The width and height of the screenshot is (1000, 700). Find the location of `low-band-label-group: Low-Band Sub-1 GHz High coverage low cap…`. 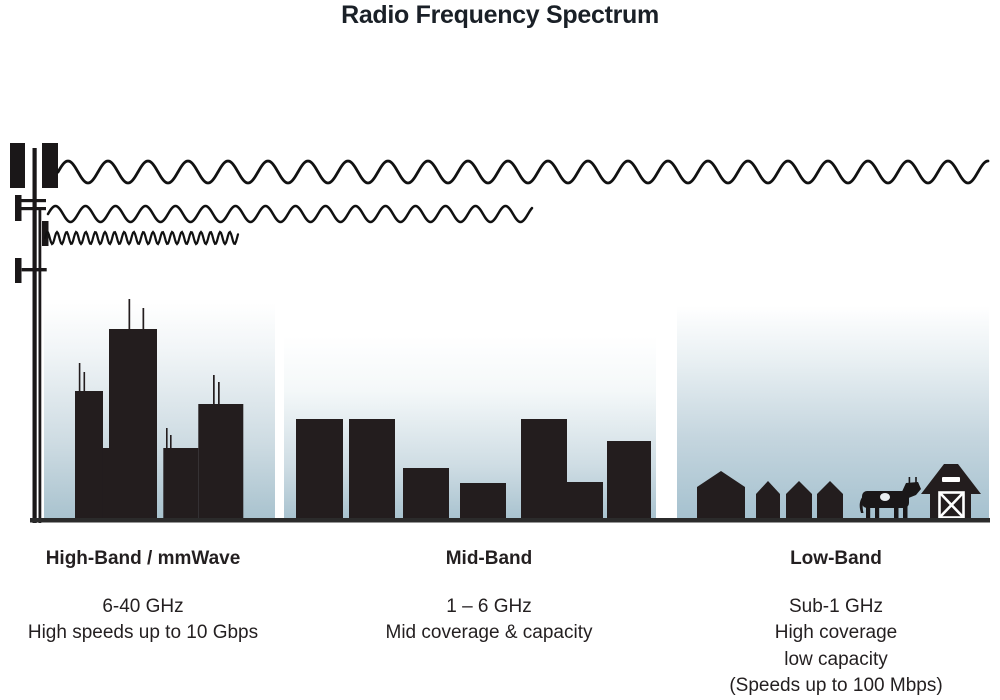

low-band-label-group: Low-Band Sub-1 GHz High coverage low cap… is located at coordinates (836, 624).